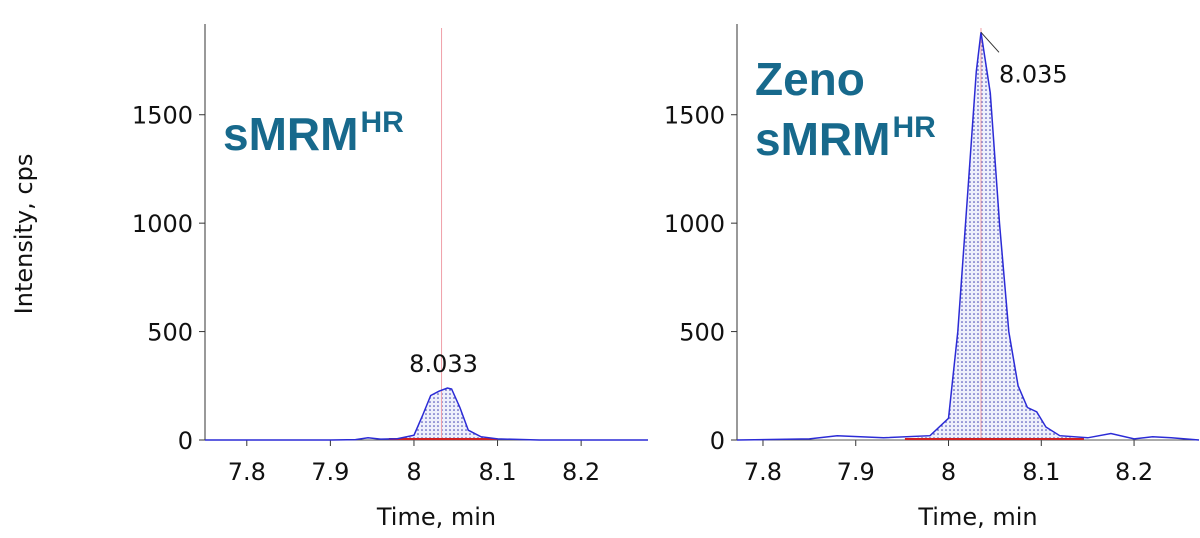 The width and height of the screenshot is (1200, 538). What do you see at coordinates (24, 234) in the screenshot?
I see `y-axis-label: Intensity, cps` at bounding box center [24, 234].